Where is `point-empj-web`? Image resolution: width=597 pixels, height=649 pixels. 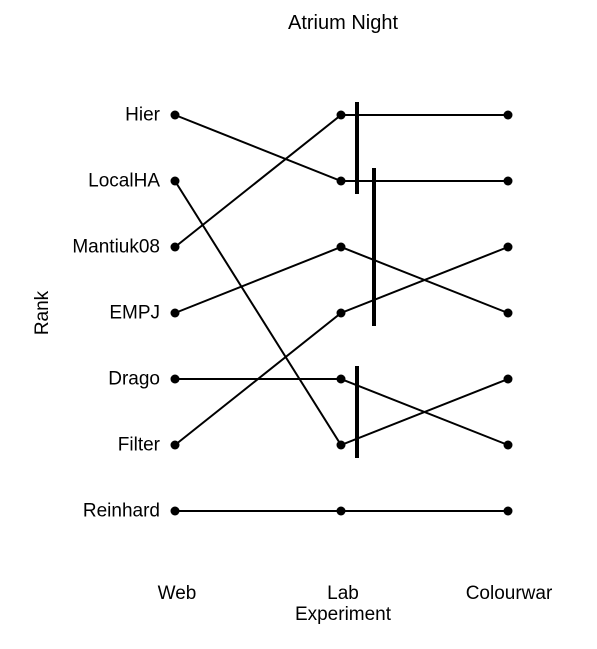 point-empj-web is located at coordinates (175, 313).